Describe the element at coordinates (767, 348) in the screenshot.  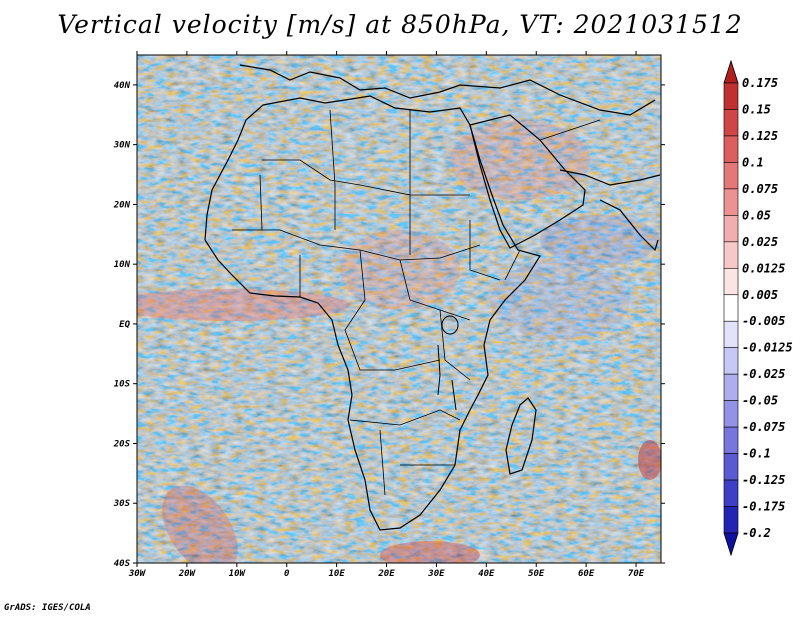
I see `colorbar-label: -0.0125` at that location.